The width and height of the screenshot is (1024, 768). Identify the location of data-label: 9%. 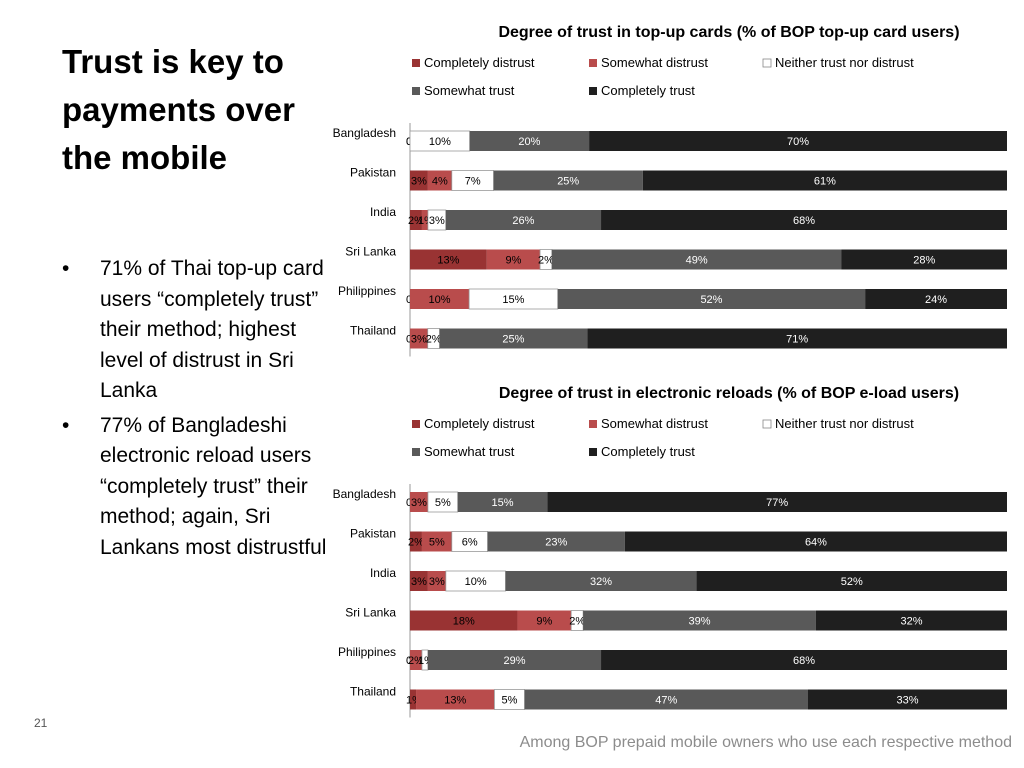
(544, 622).